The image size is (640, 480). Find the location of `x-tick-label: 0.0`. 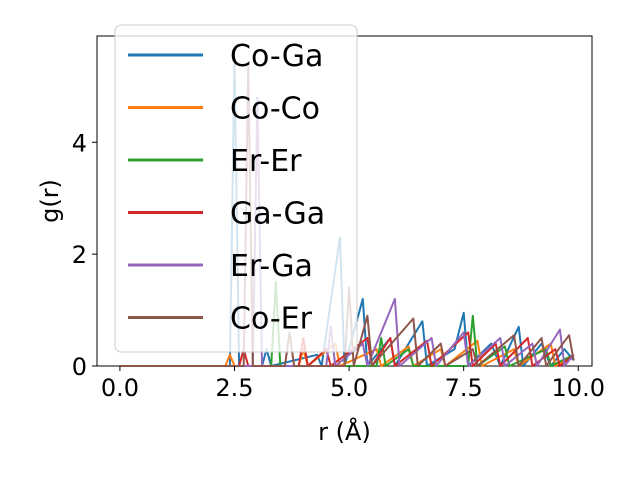

x-tick-label: 0.0 is located at coordinates (120, 388).